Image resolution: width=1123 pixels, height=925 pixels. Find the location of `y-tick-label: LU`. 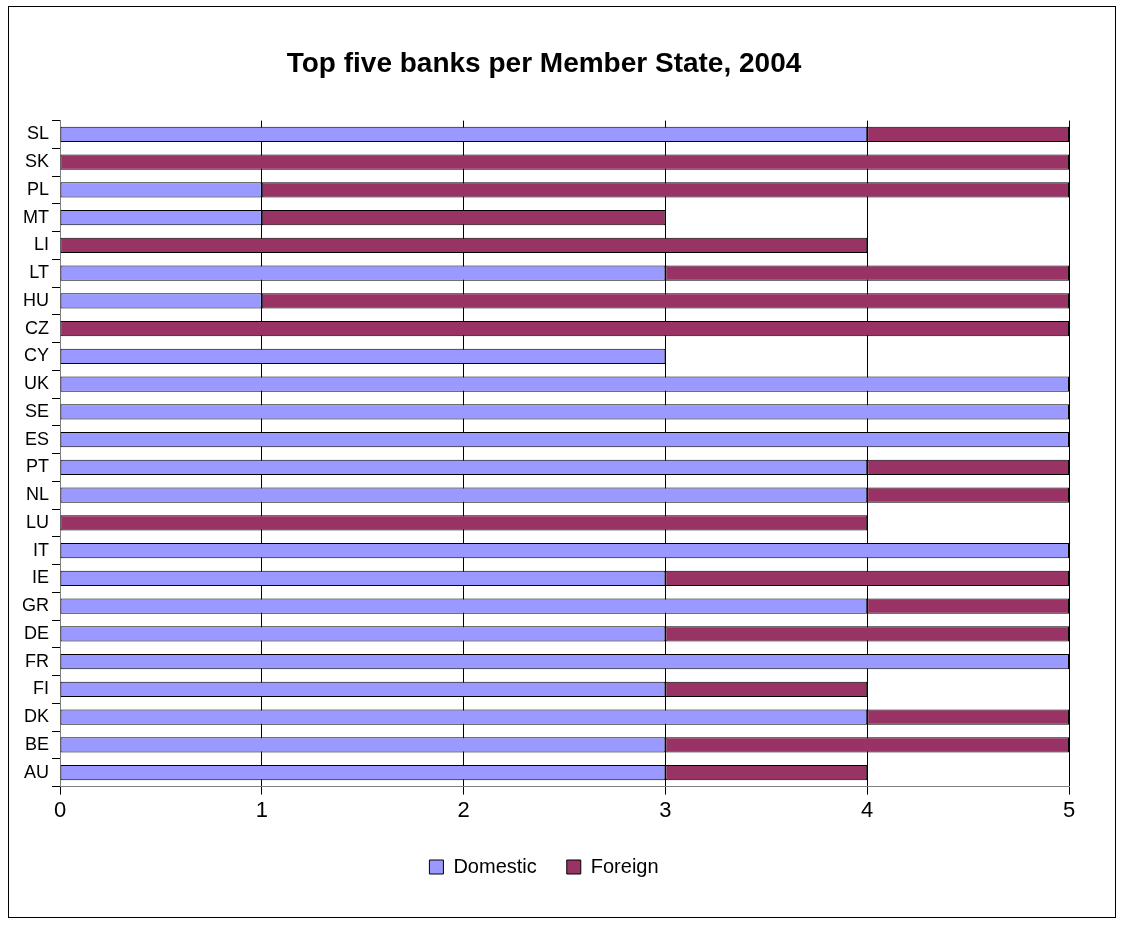

y-tick-label: LU is located at coordinates (37, 521).